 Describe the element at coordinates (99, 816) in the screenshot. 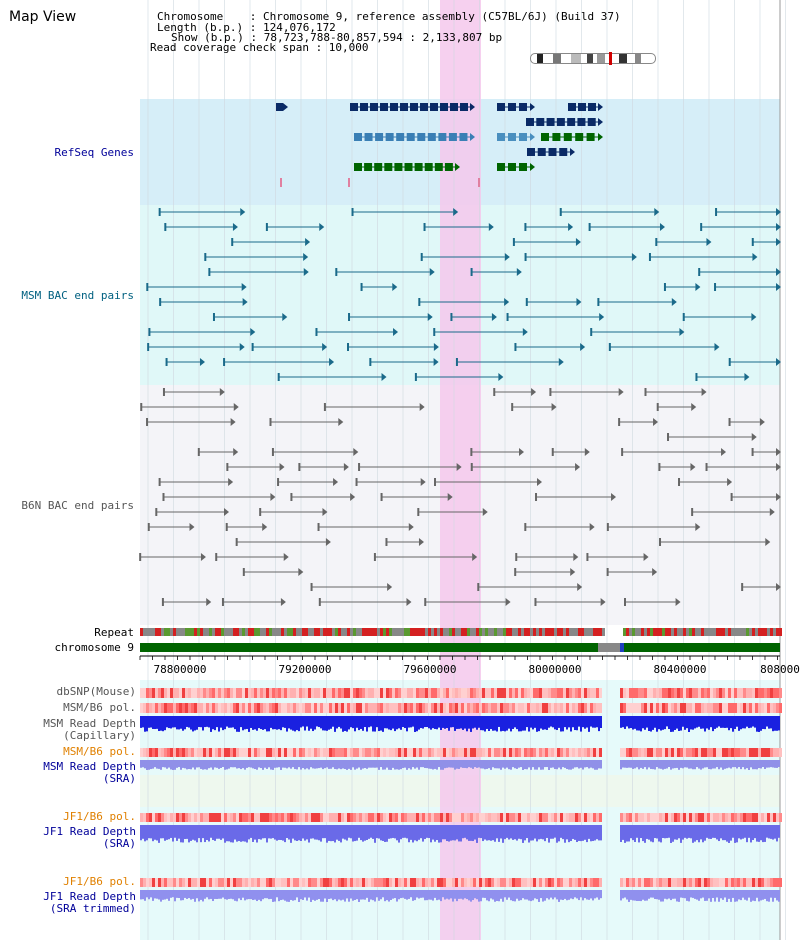

I see `track-label-jf1-b6-pol: JF1/B6 pol.` at that location.